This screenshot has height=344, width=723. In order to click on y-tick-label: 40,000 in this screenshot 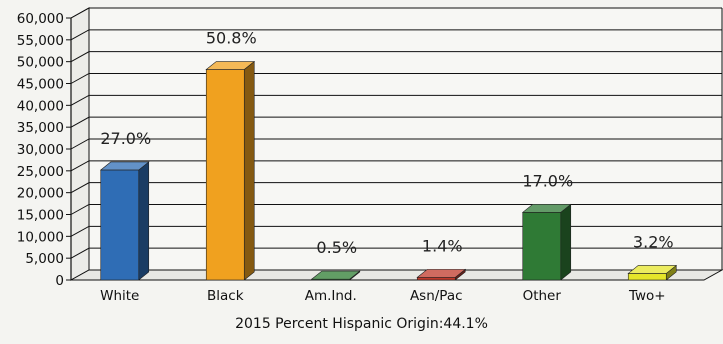, I will do `click(40, 106)`.